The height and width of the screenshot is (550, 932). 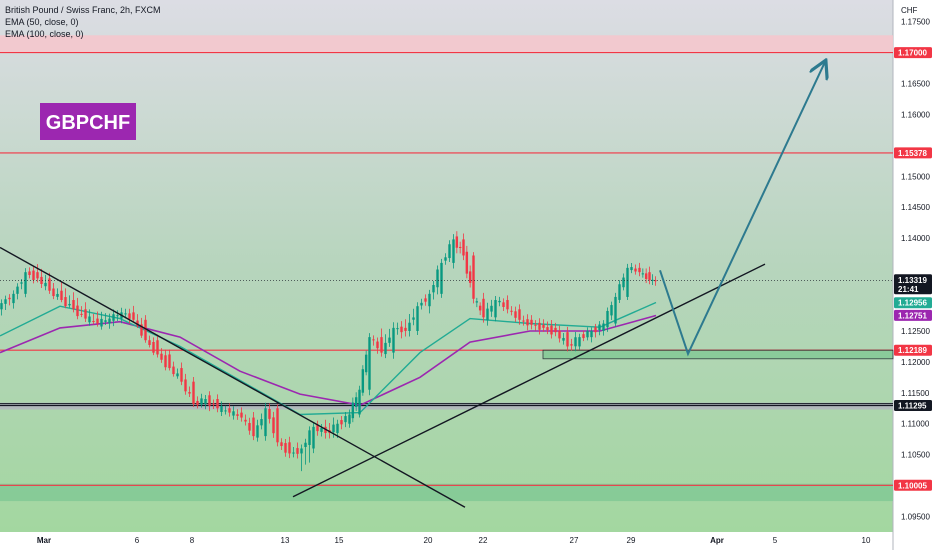 I want to click on x-tick-label: 20, so click(x=428, y=540).